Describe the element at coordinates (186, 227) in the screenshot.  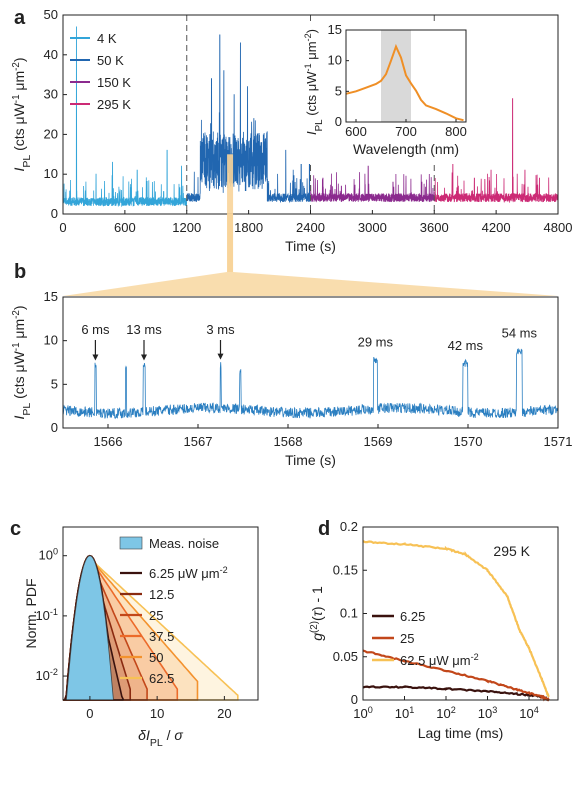
I see `x-tick-label: 1200` at that location.